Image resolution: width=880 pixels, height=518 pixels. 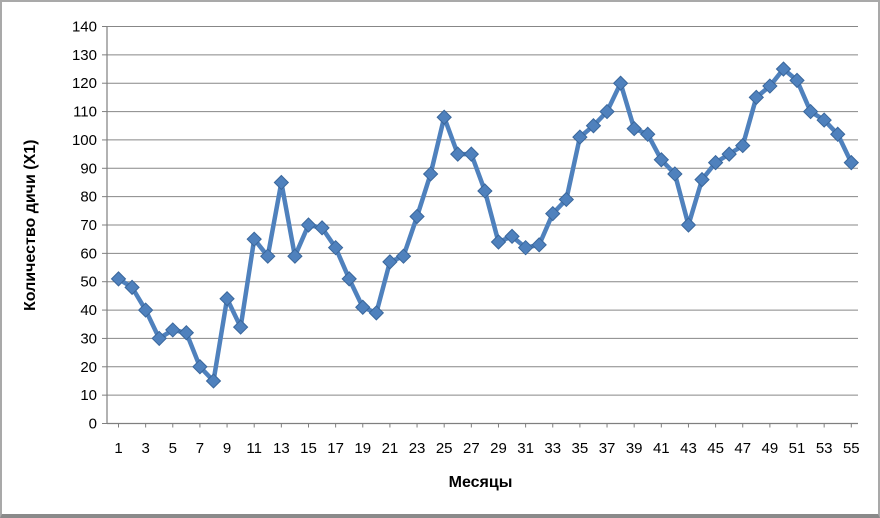 What do you see at coordinates (715, 448) in the screenshot?
I see `x-tick-label: 45` at bounding box center [715, 448].